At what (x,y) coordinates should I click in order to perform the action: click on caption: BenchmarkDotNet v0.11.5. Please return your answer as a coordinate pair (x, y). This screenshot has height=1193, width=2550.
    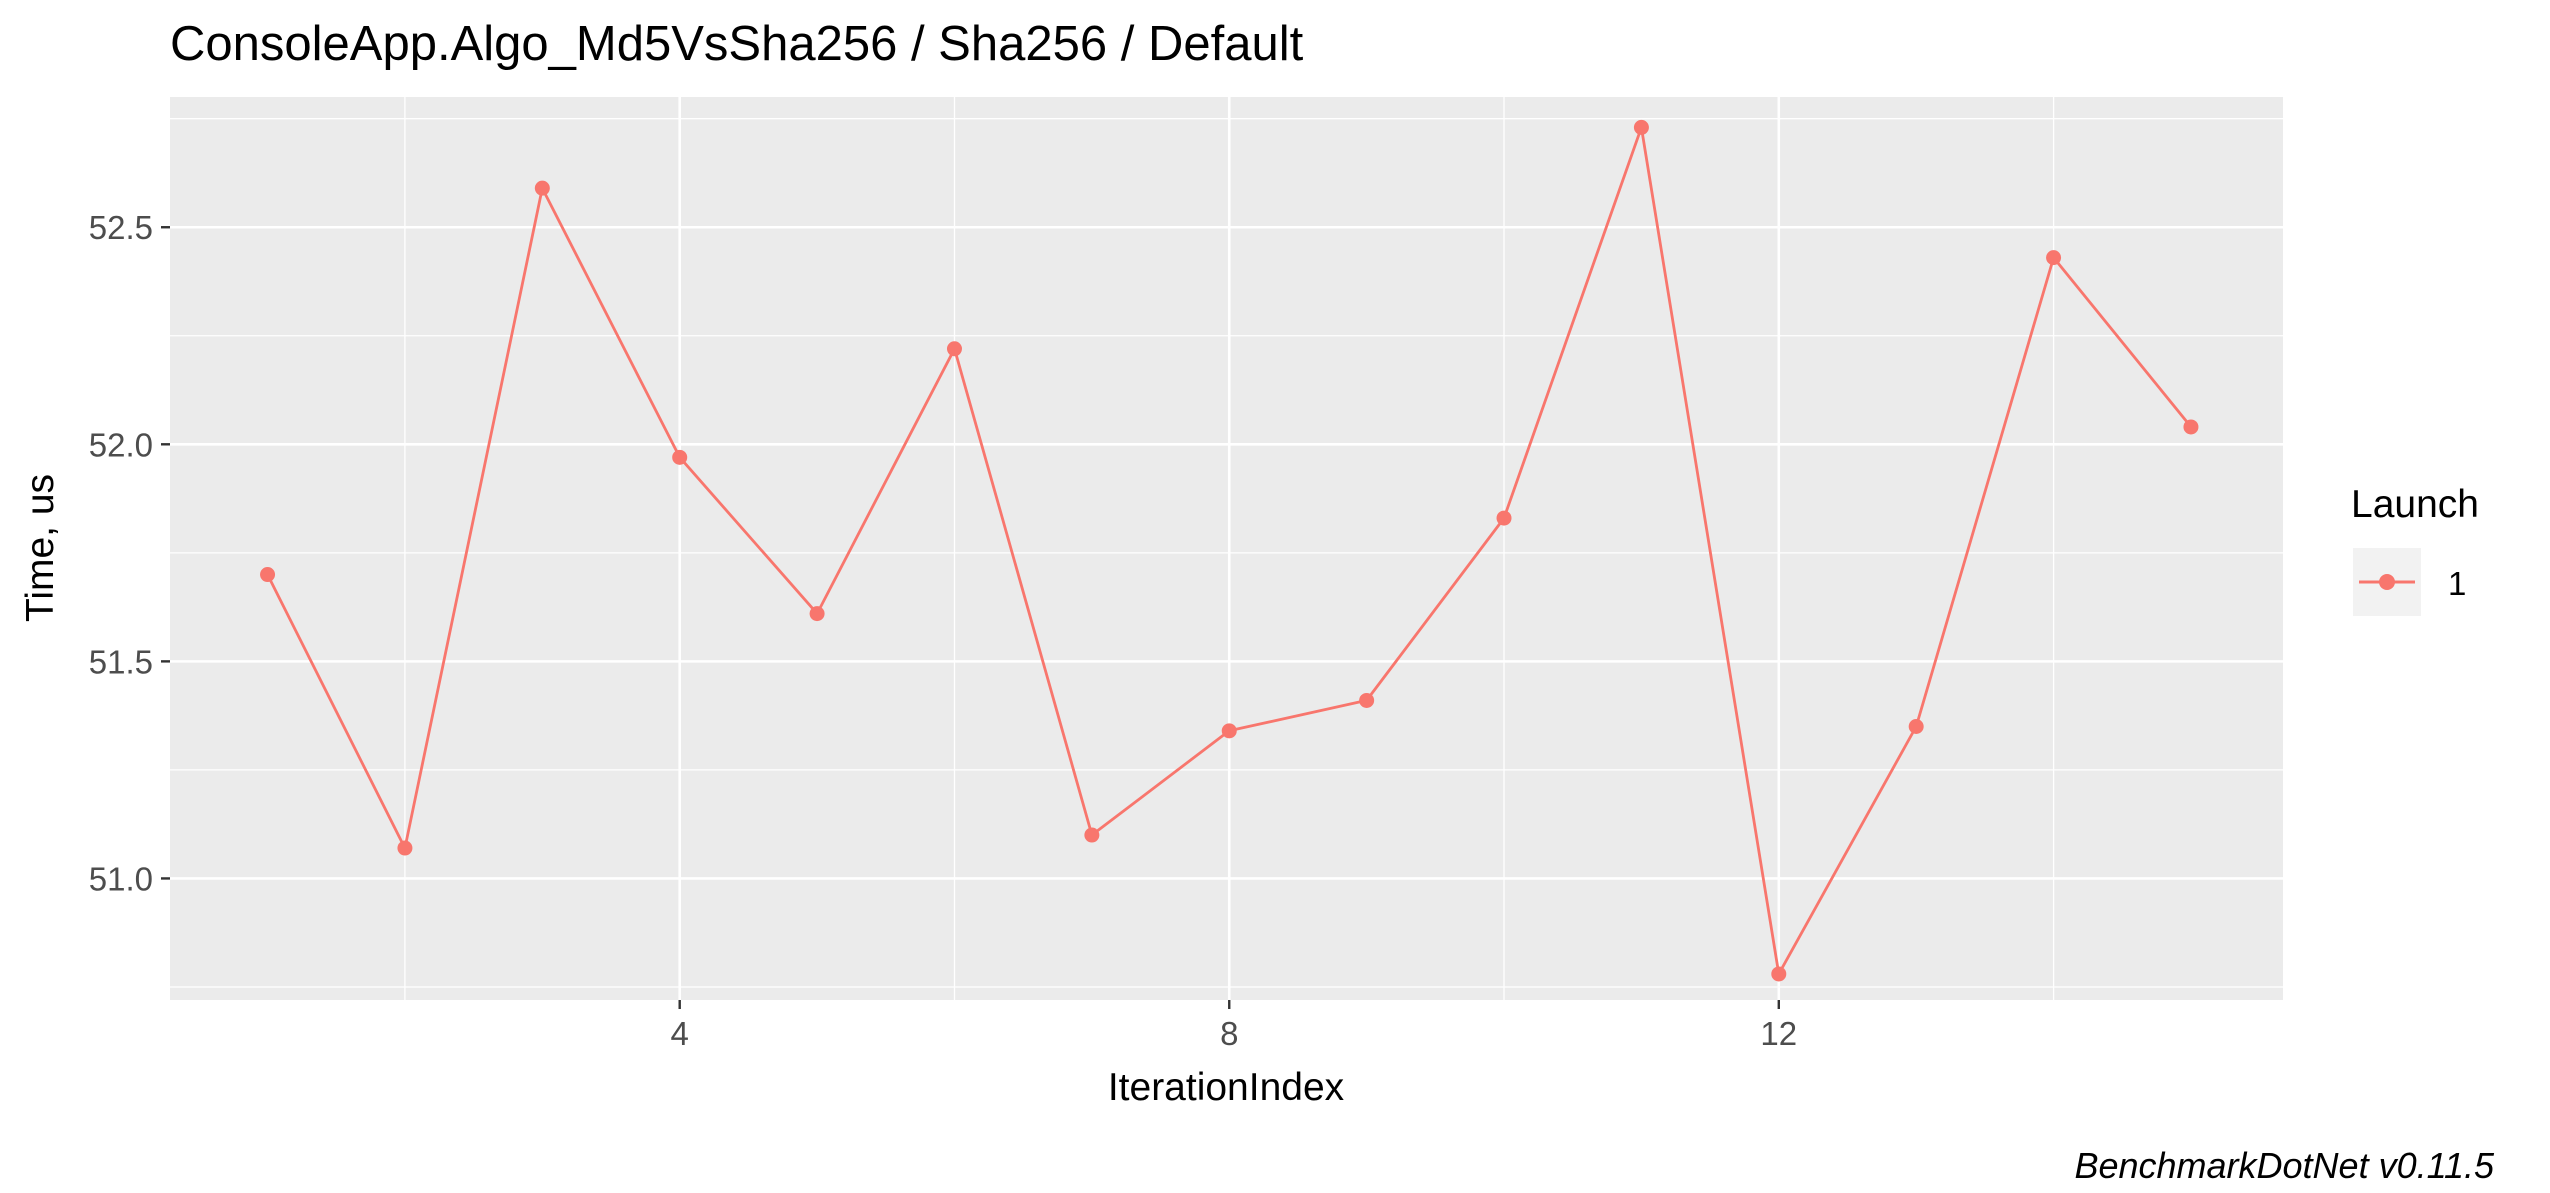
    Looking at the image, I should click on (2284, 1165).